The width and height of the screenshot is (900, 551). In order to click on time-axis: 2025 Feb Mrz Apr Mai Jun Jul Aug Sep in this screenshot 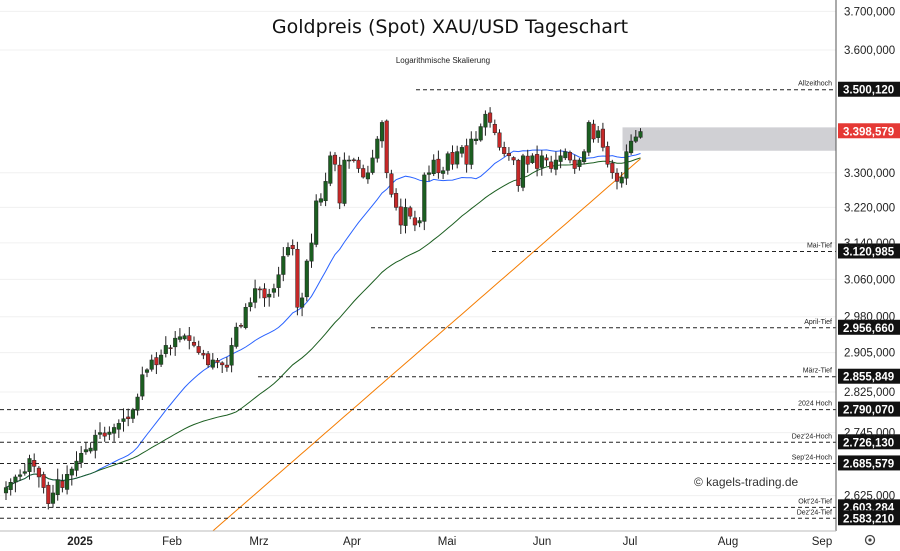, I will do `click(449, 542)`.